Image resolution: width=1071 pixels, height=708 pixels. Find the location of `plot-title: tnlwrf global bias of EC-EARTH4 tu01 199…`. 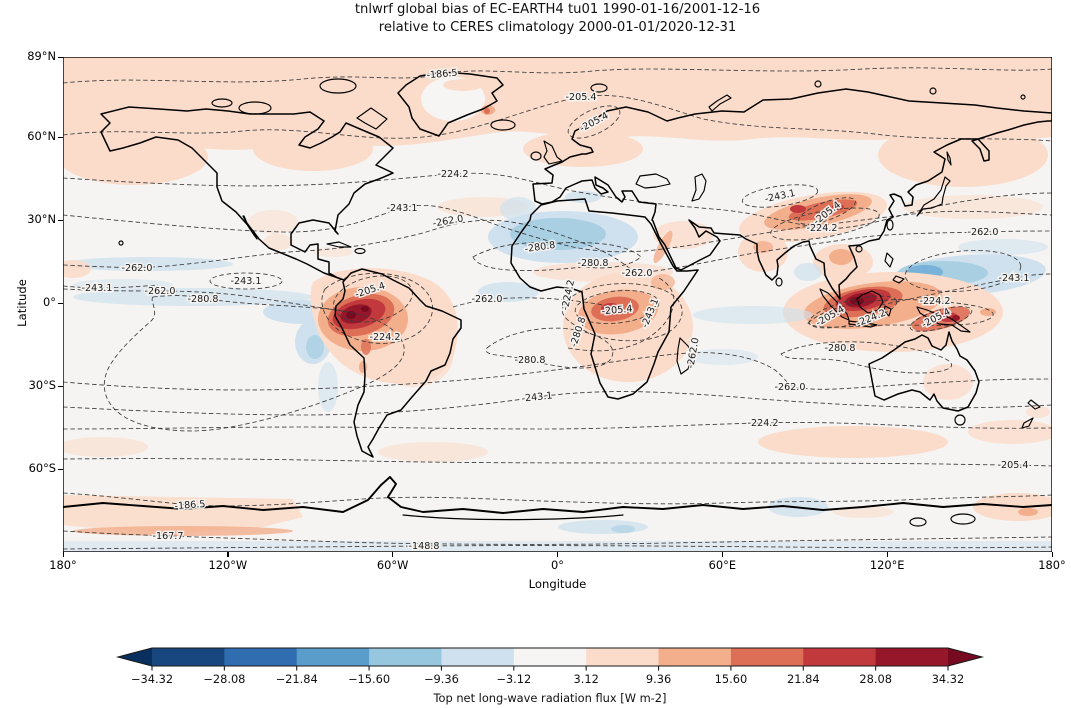

plot-title: tnlwrf global bias of EC-EARTH4 tu01 199… is located at coordinates (557, 19).